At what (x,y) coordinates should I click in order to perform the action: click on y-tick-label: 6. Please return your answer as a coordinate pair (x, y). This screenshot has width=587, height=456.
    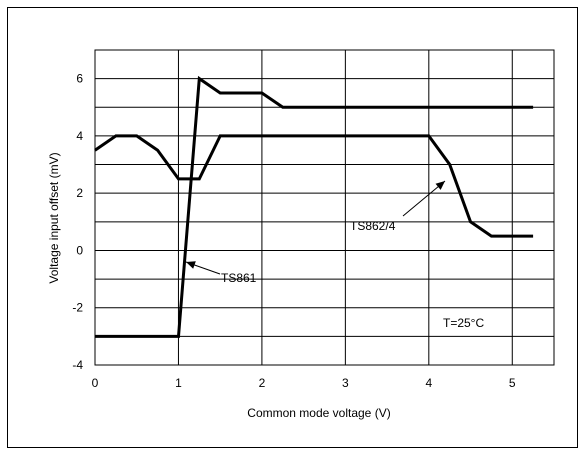
    Looking at the image, I should click on (79, 79).